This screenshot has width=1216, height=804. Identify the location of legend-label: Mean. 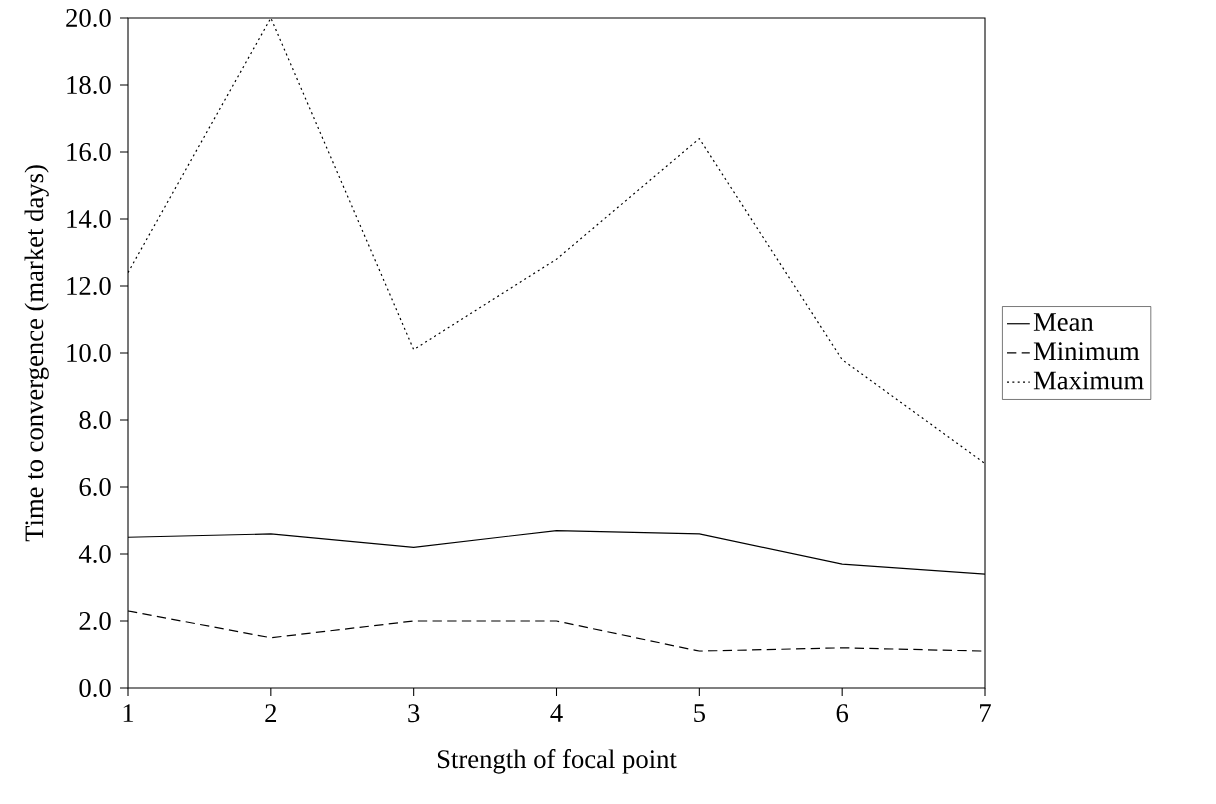
(1063, 322).